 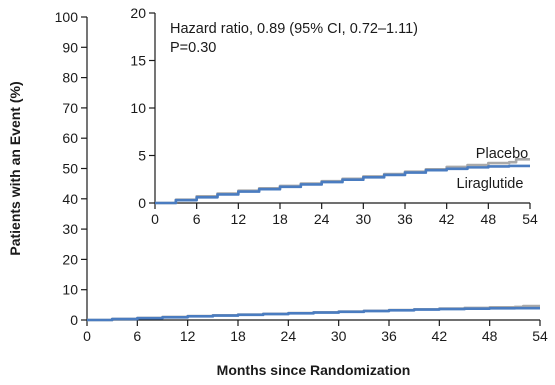 What do you see at coordinates (540, 336) in the screenshot?
I see `main-x-tick-label: 54` at bounding box center [540, 336].